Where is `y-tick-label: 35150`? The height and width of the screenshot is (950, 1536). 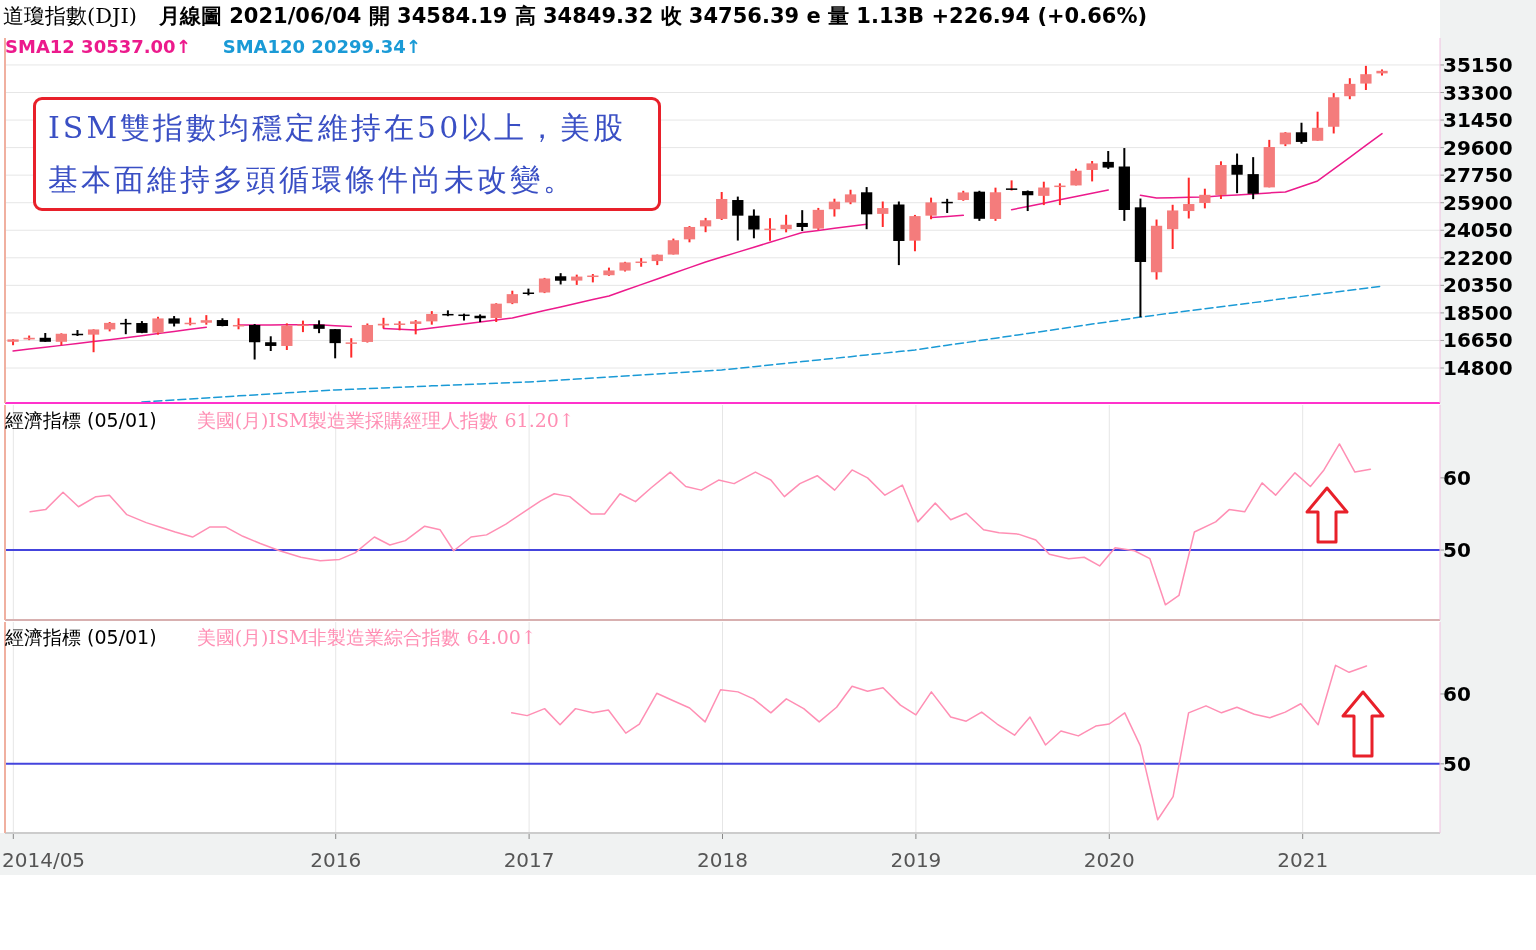 y-tick-label: 35150 is located at coordinates (1478, 64).